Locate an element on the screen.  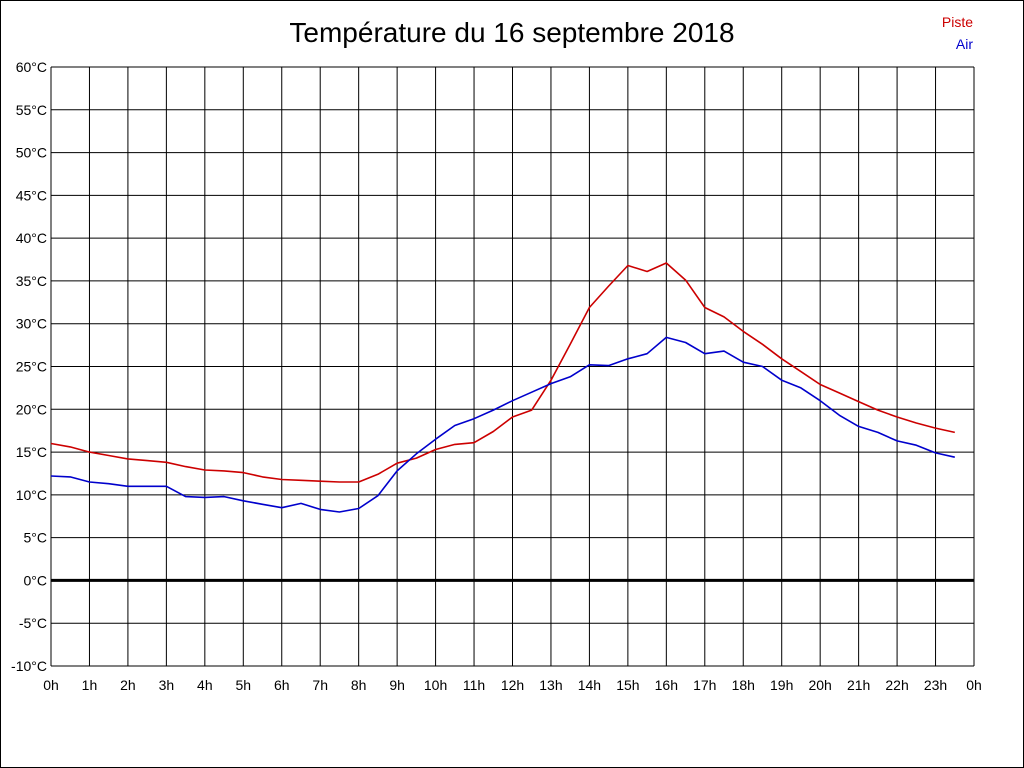
x-tick-label: 21h is located at coordinates (858, 685).